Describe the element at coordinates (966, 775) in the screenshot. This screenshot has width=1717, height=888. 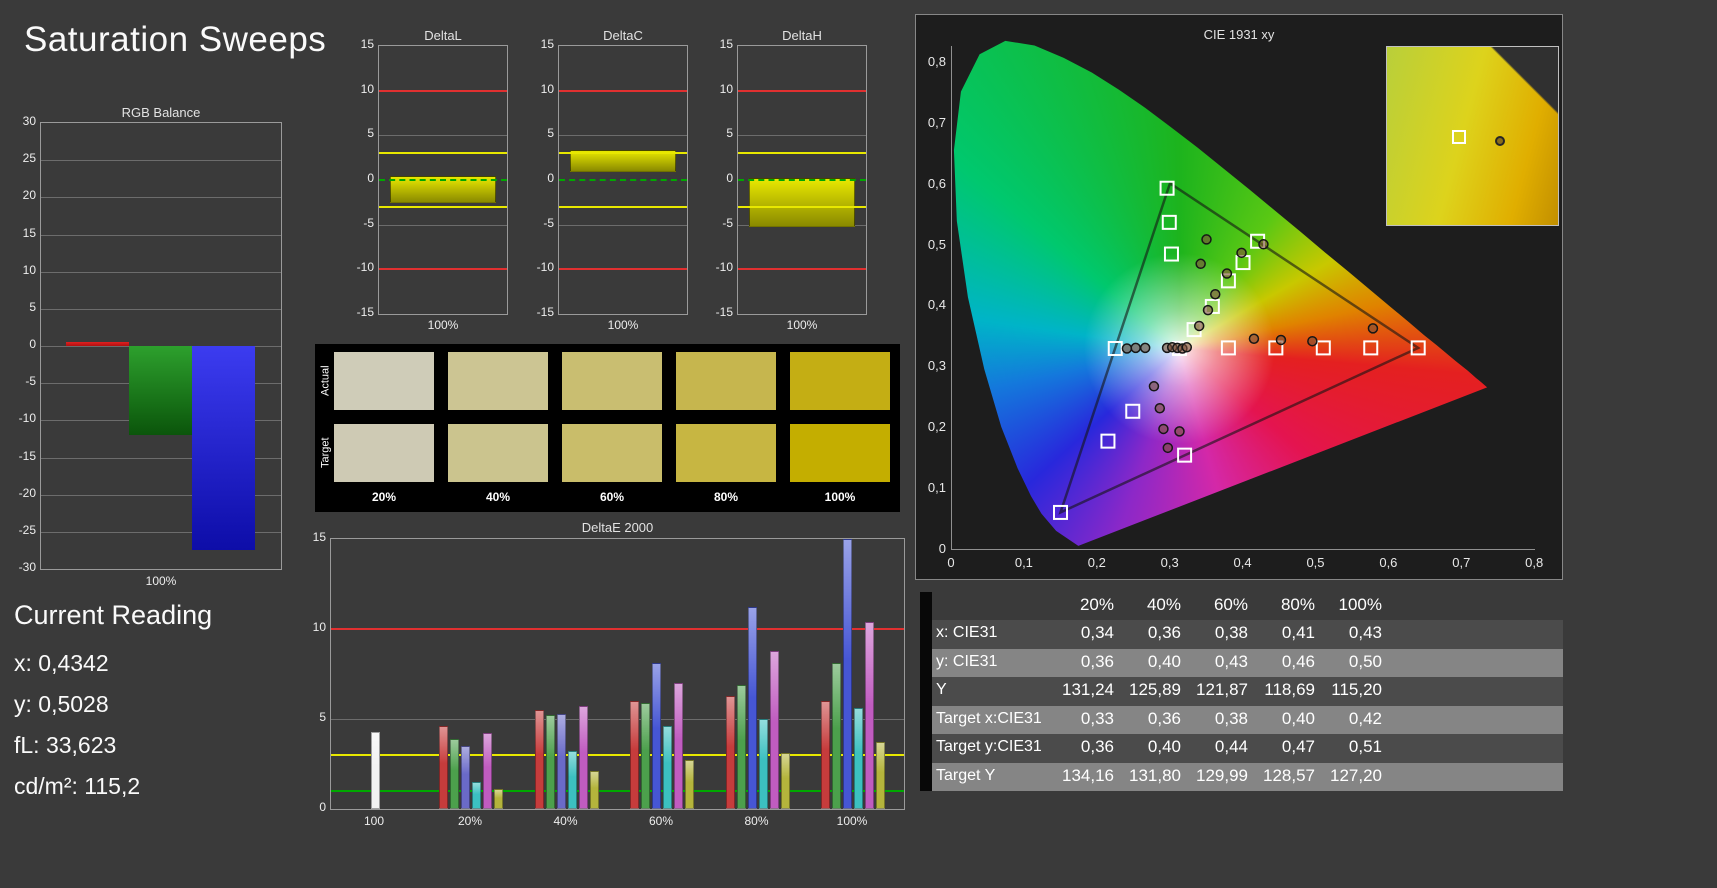
I see `table-row-label: Target Y` at that location.